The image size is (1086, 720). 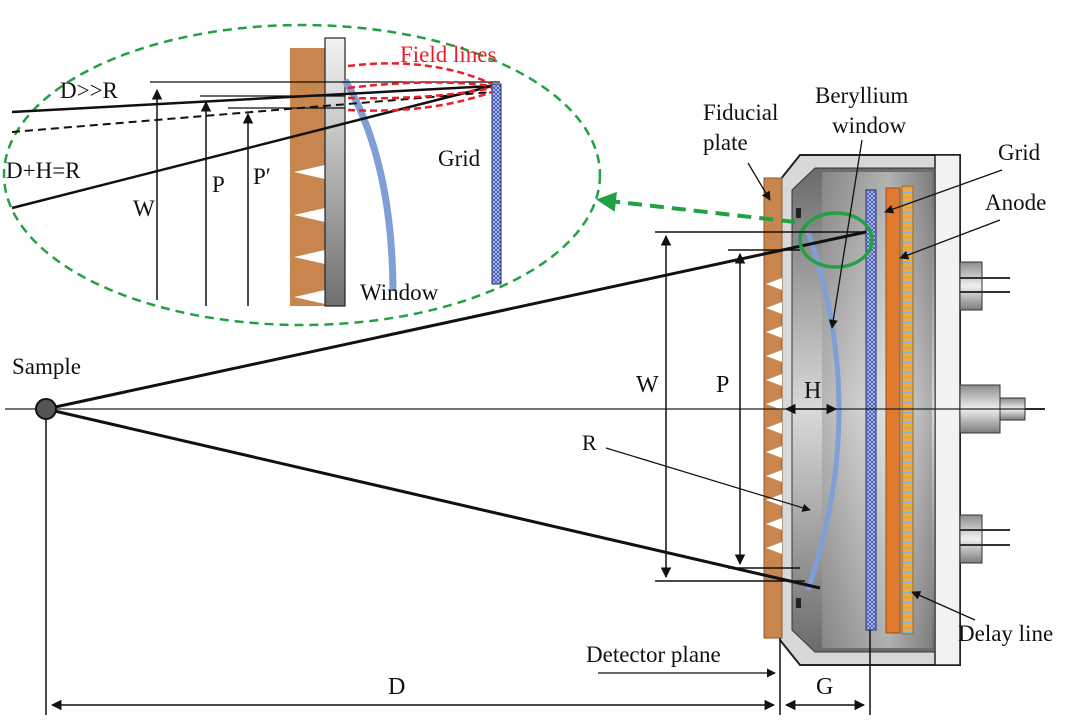 What do you see at coordinates (725, 142) in the screenshot?
I see `label-fiducial-line2: plate` at bounding box center [725, 142].